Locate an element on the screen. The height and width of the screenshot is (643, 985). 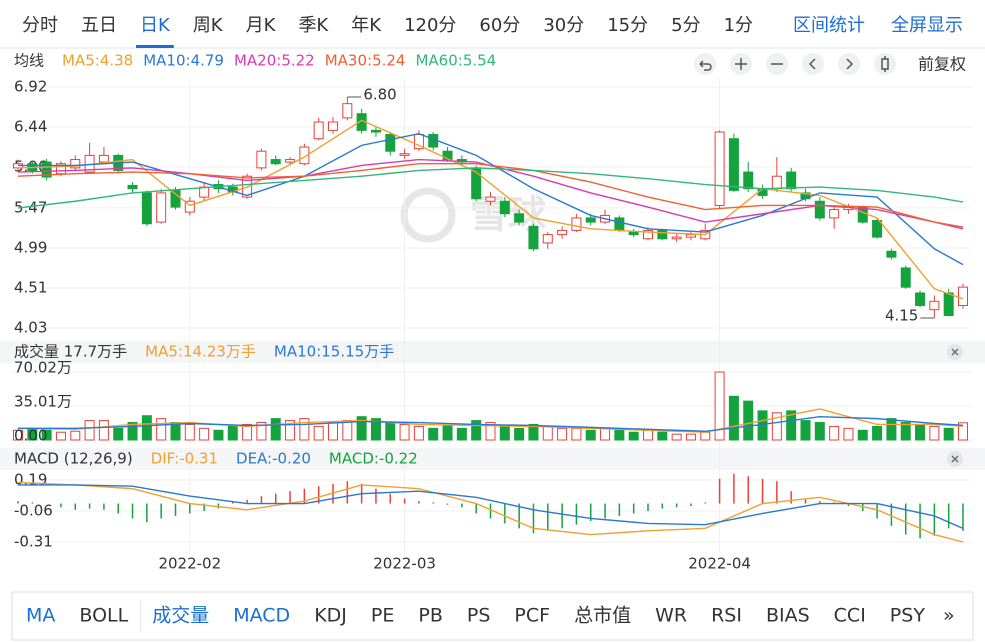
prev-button is located at coordinates (813, 64).